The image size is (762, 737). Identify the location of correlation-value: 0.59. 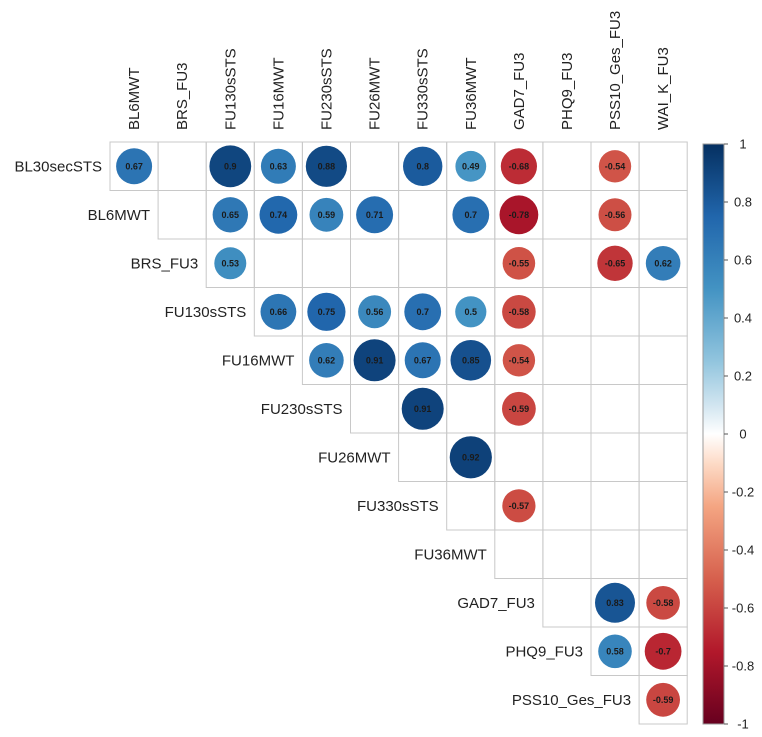
(327, 215).